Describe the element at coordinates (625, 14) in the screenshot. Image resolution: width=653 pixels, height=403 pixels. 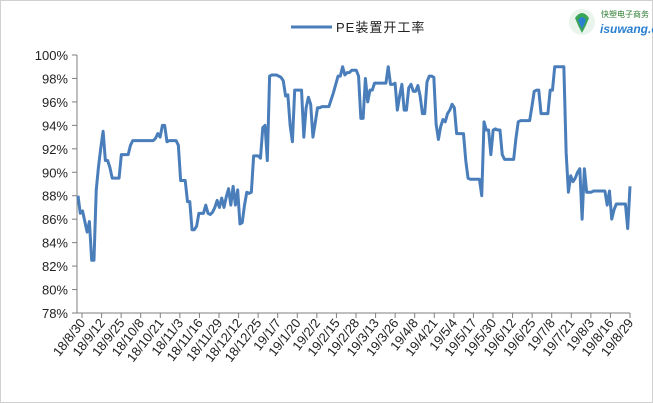
I see `logo-top-text: 快塑电子商务` at that location.